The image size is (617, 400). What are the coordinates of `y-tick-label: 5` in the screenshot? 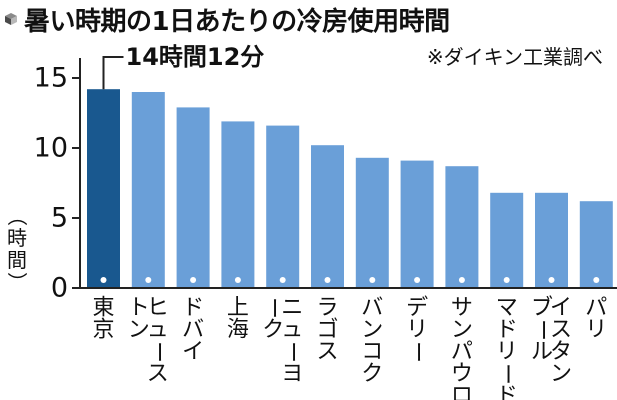 It's located at (59, 218).